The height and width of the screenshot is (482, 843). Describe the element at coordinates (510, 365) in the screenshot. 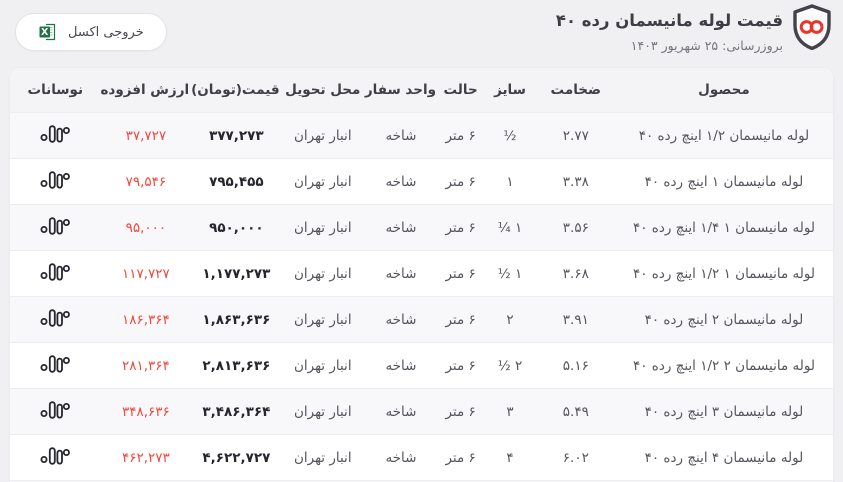

I see `size-value: ۲ ½` at that location.